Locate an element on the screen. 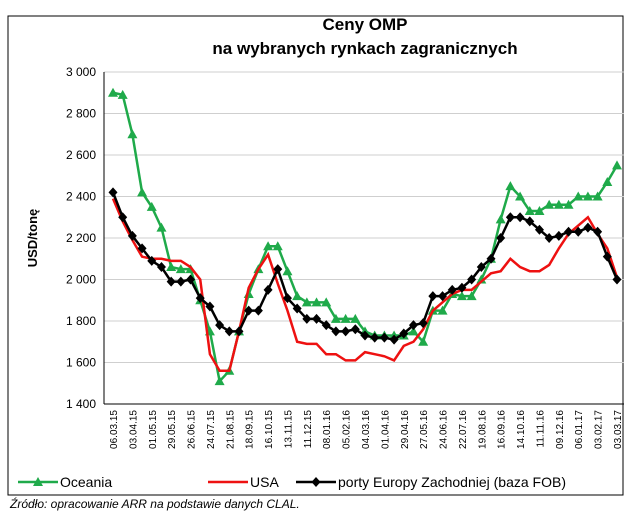  y-tick-label: 2 400 is located at coordinates (81, 197).